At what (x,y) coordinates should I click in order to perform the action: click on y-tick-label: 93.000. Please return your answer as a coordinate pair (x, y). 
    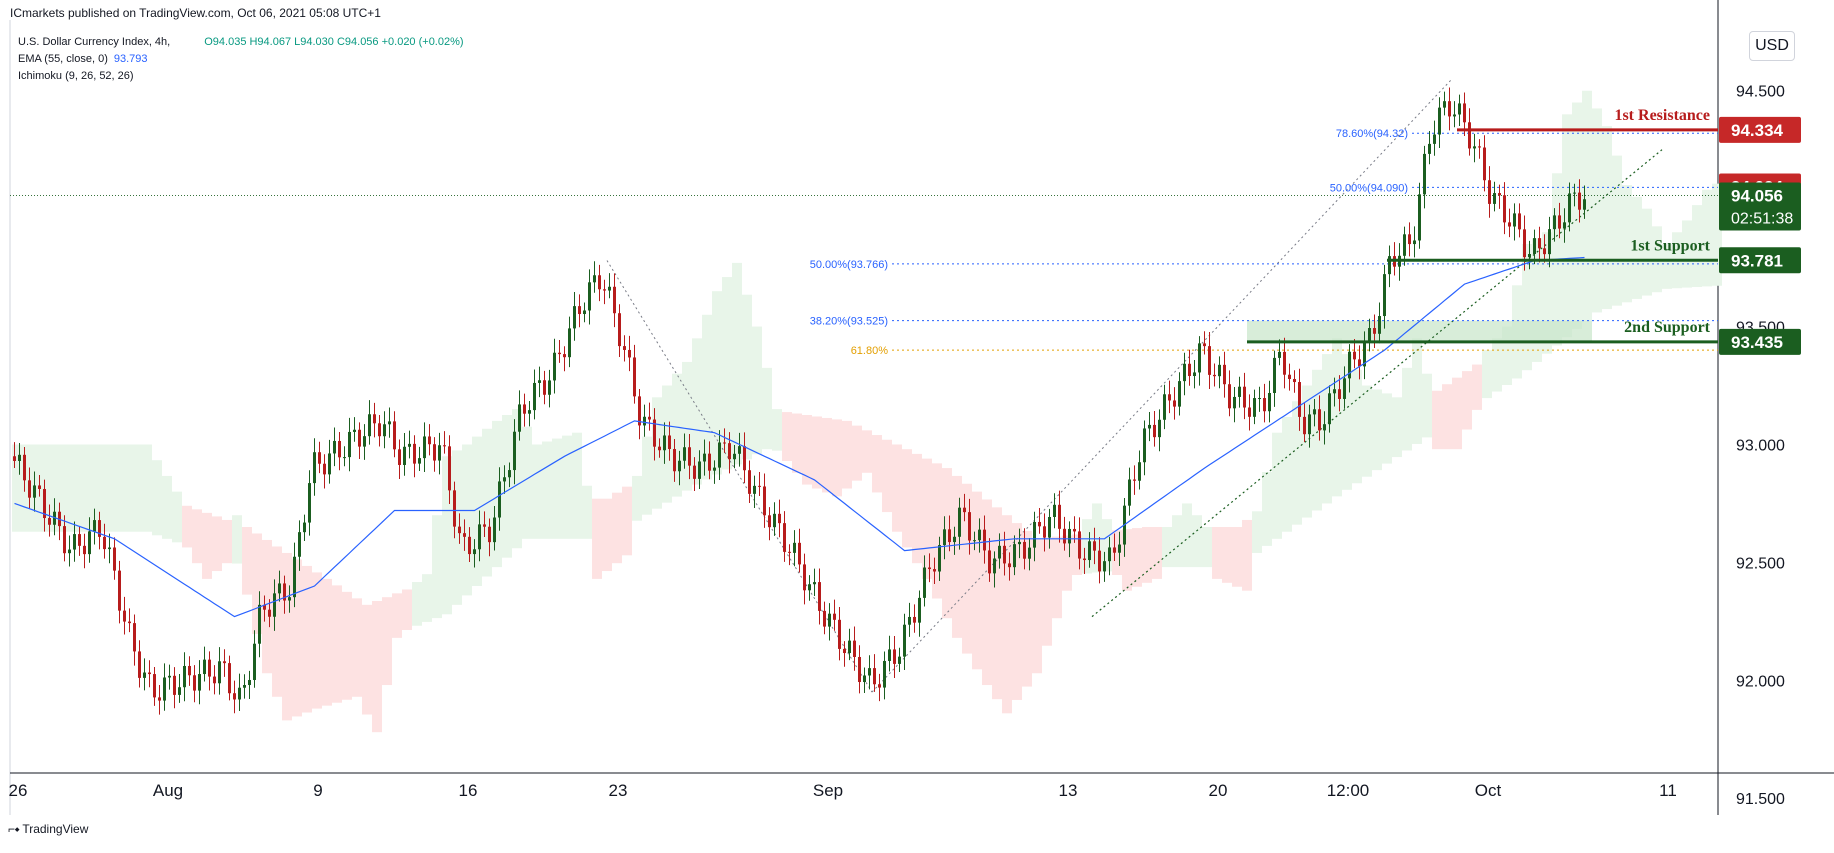
    Looking at the image, I should click on (1760, 445).